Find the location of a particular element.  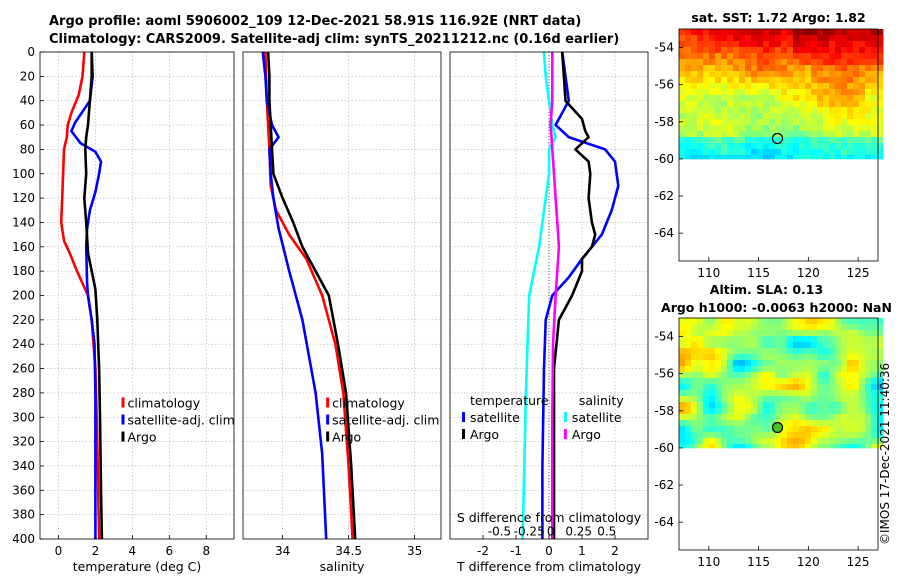

y-tick-label: 140 is located at coordinates (23, 222).